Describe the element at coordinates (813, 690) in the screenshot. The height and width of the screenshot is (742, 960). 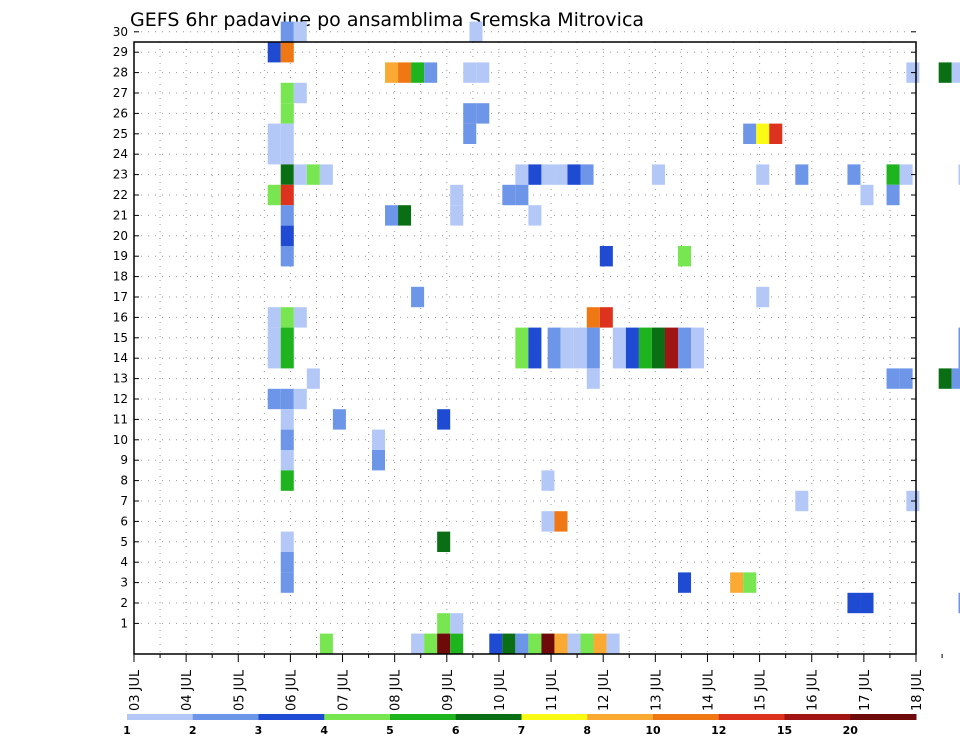
I see `x-tick-label: 16 JUL` at that location.